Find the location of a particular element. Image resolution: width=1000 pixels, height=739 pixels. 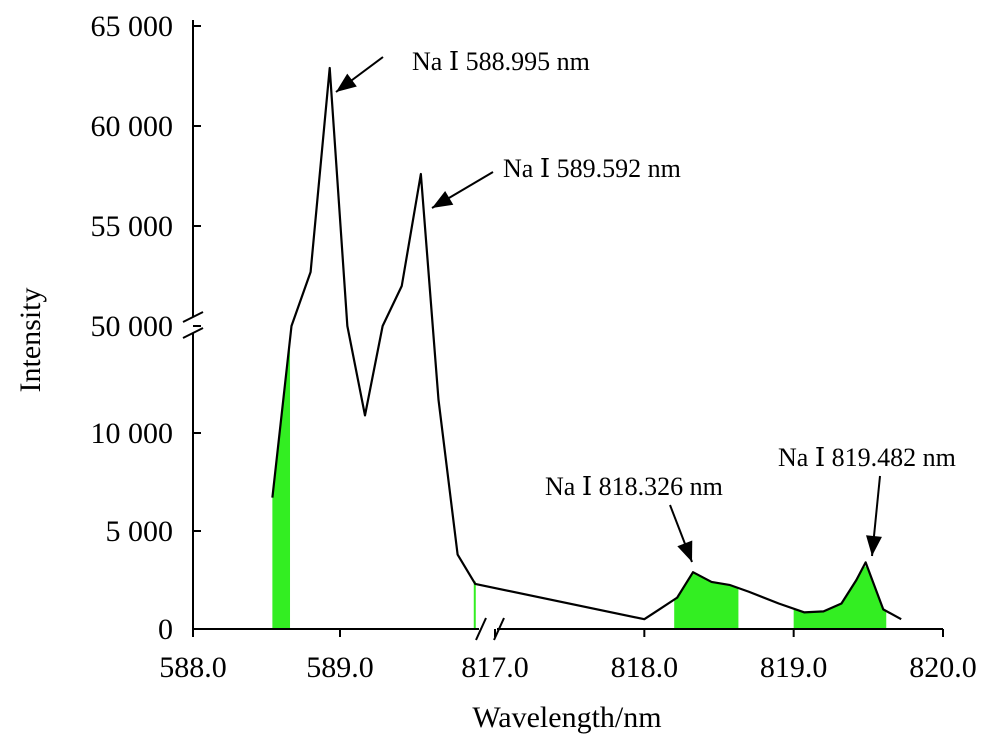

peak-annotation: Na Ⅰ 588.995 nm is located at coordinates (462, 70).